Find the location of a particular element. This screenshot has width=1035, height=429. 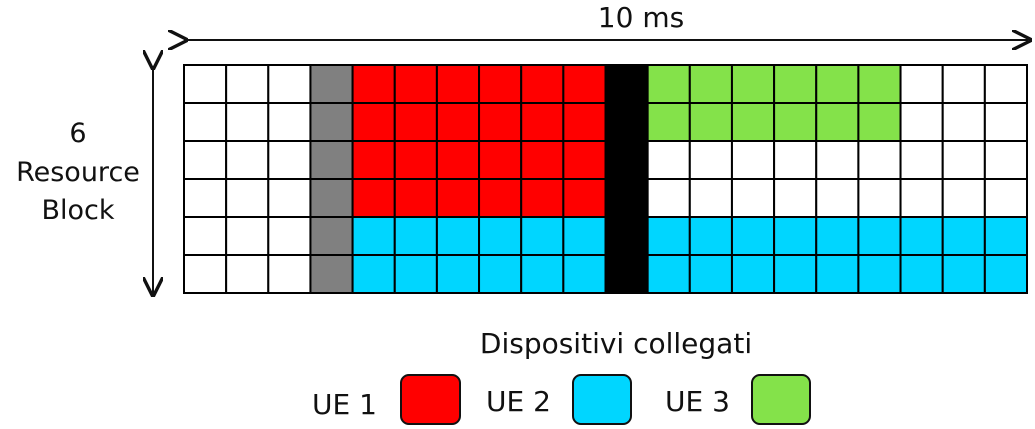

resource-cell-r4-c1 is located at coordinates (205, 198).